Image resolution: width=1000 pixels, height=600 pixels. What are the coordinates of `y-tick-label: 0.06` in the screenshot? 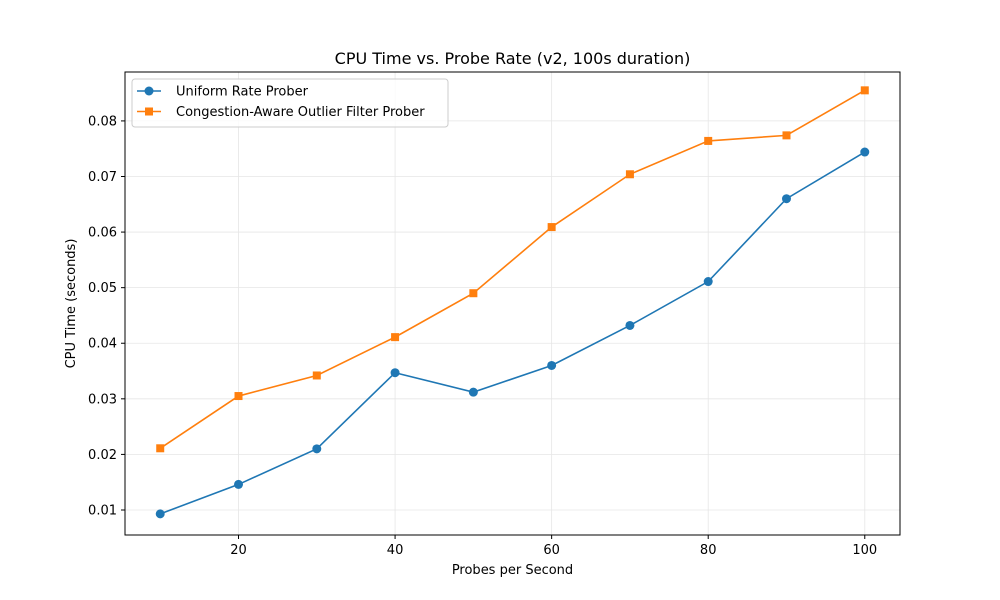 It's located at (102, 233).